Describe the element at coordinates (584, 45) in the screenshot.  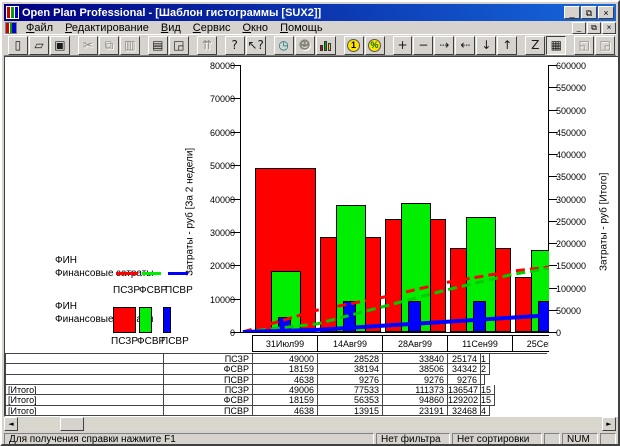
I see `window-tile-button: ◱` at that location.